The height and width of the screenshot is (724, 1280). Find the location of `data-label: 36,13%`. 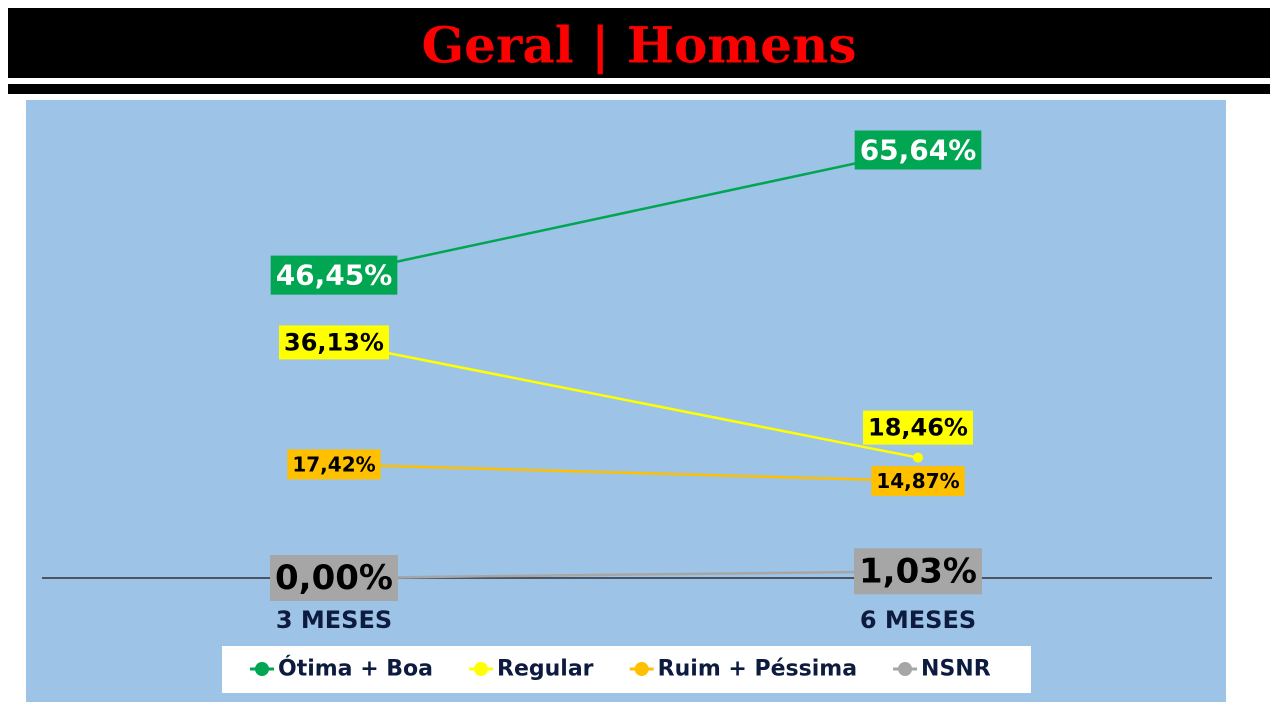

data-label: 36,13% is located at coordinates (334, 342).